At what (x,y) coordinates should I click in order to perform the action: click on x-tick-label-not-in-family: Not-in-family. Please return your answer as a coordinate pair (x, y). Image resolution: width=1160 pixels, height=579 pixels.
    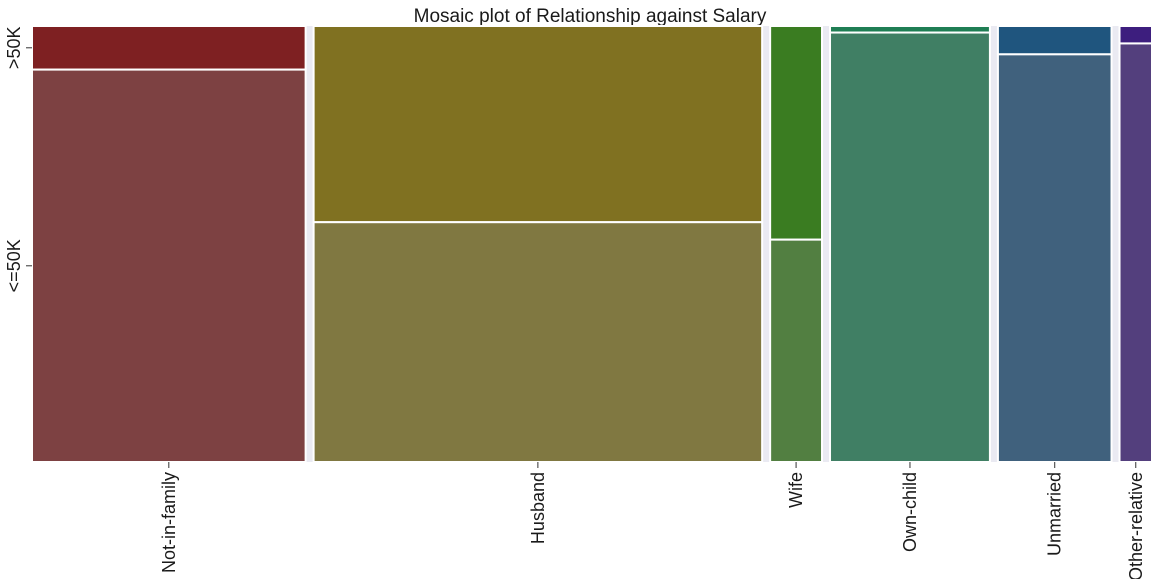
    Looking at the image, I should click on (169, 522).